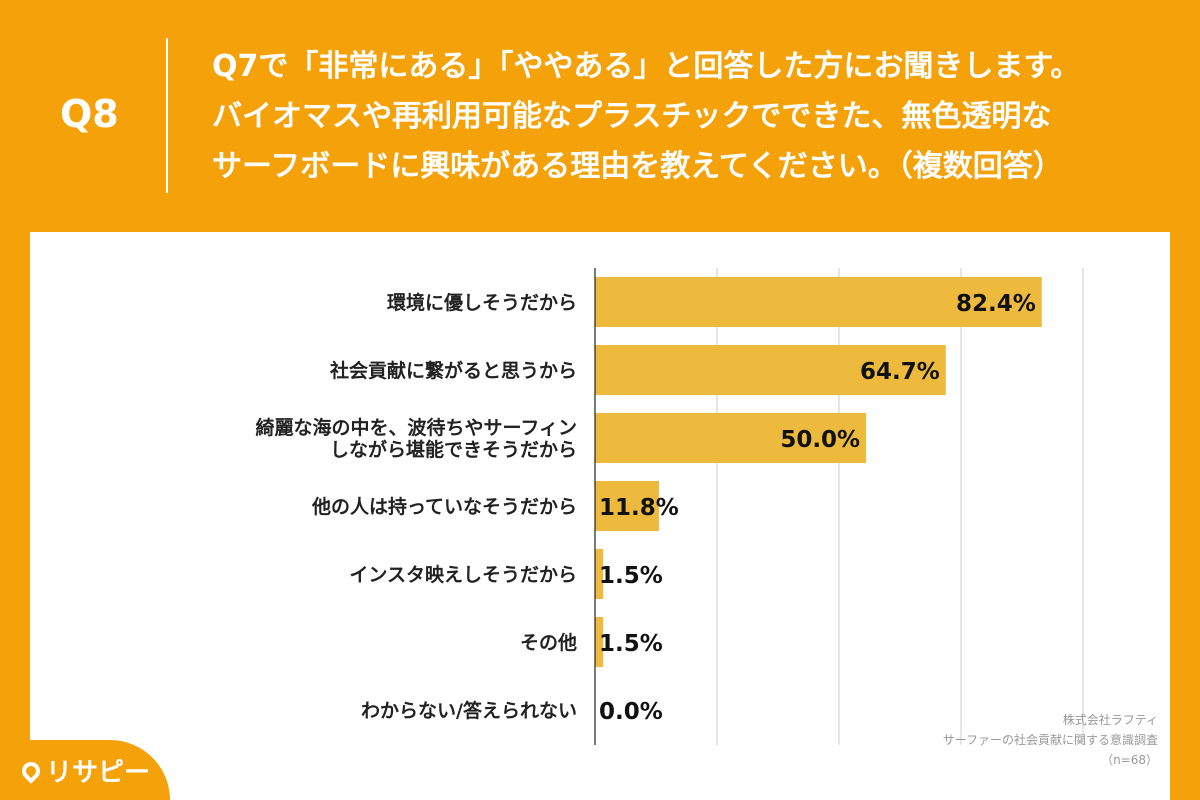 The width and height of the screenshot is (1200, 800). I want to click on category-label: その他, so click(548, 642).